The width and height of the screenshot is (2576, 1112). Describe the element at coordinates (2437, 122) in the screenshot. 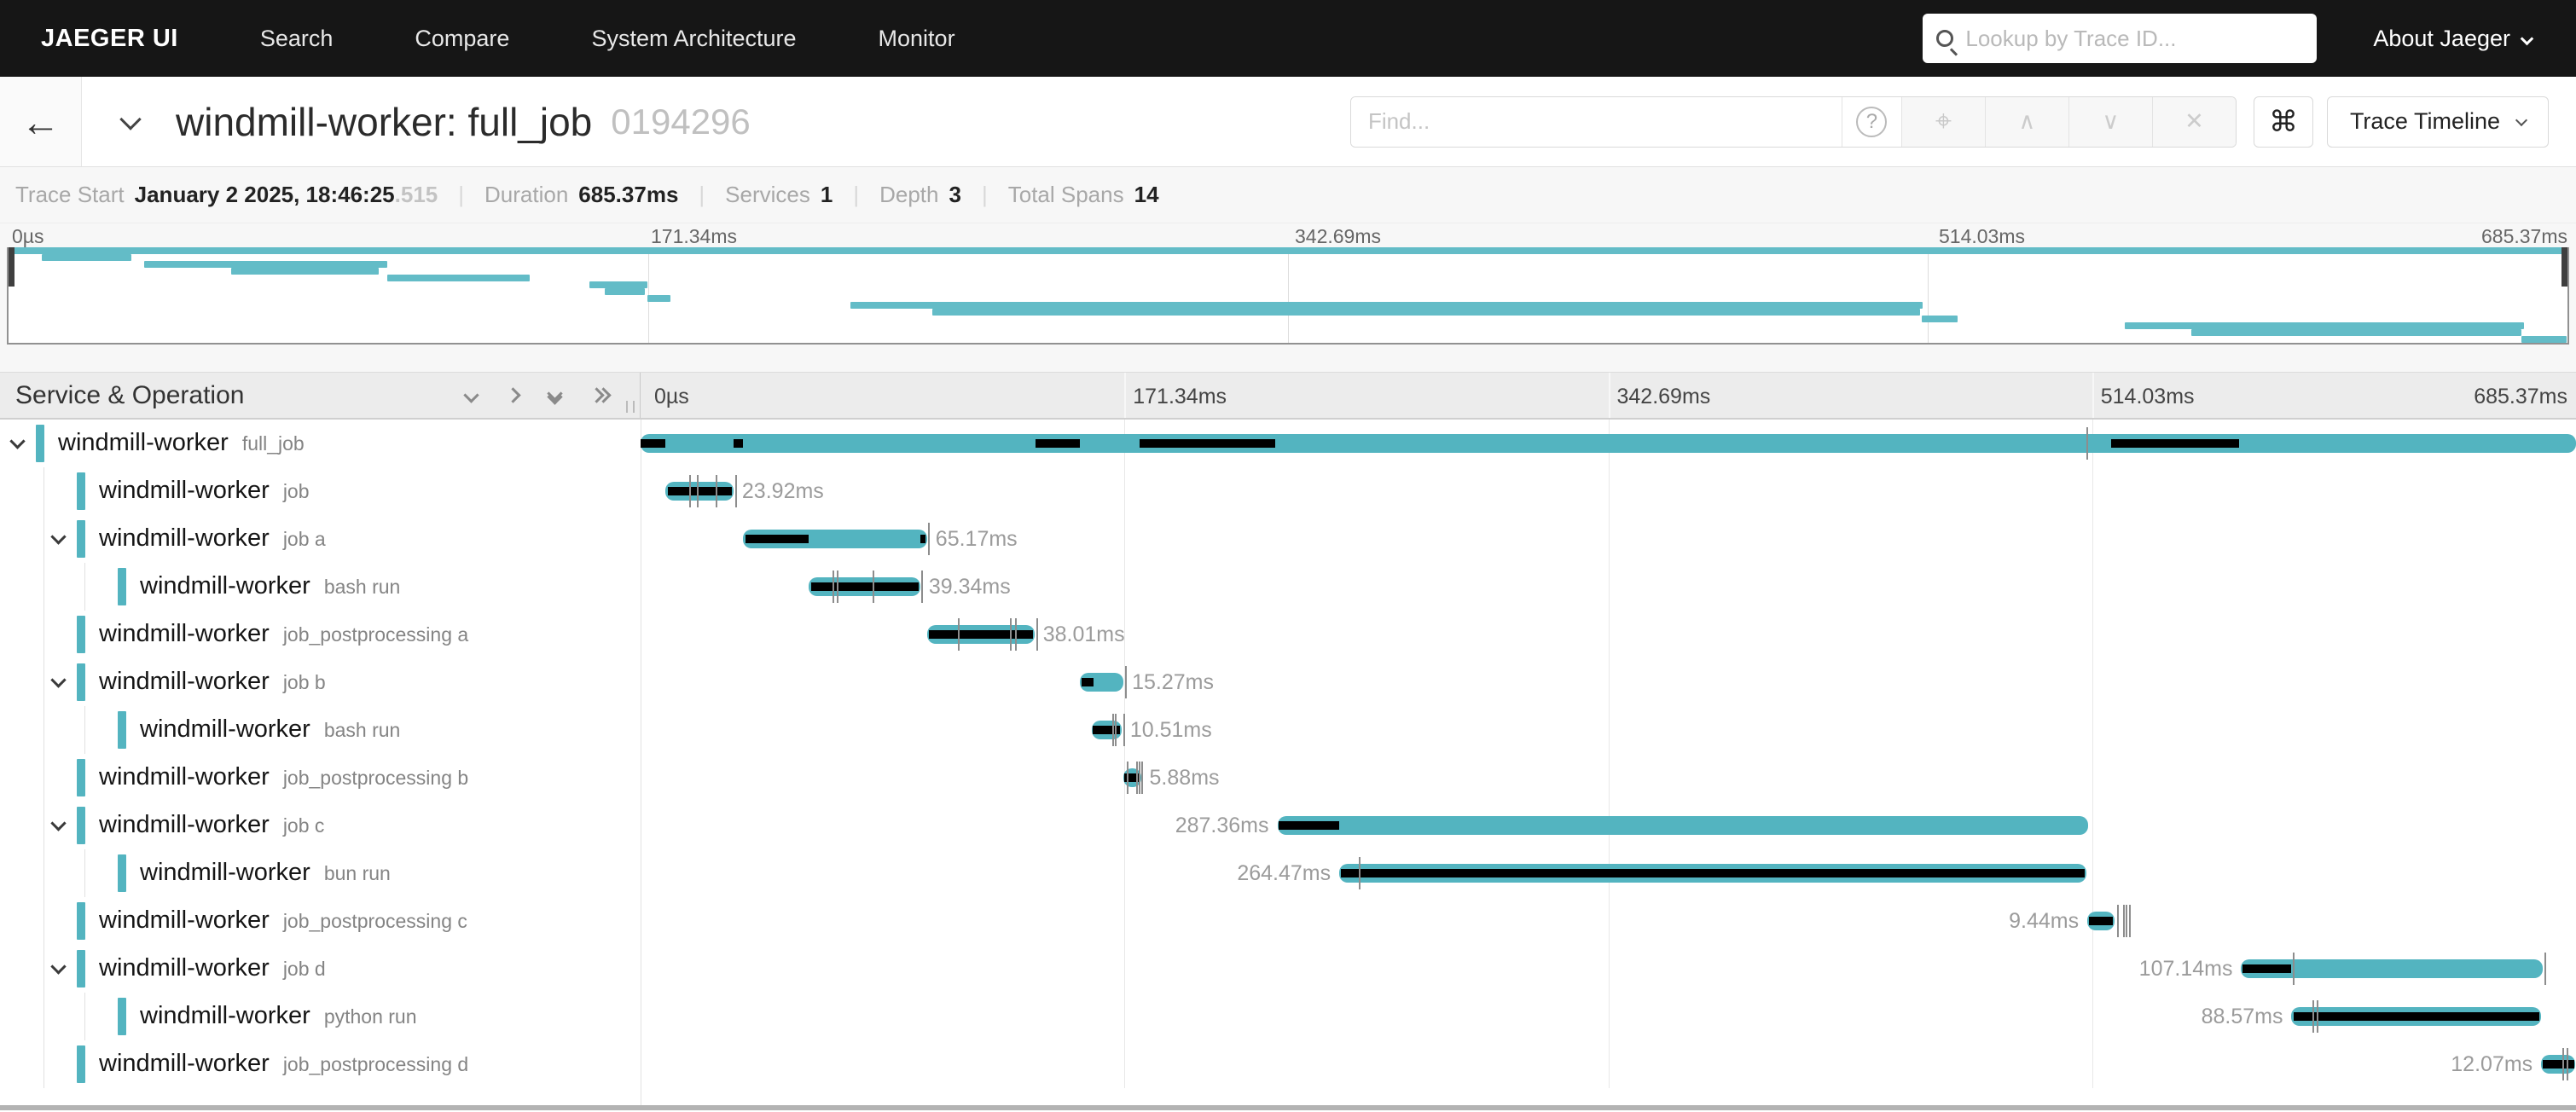

I see `trace-view-selector: Trace Timeline` at that location.